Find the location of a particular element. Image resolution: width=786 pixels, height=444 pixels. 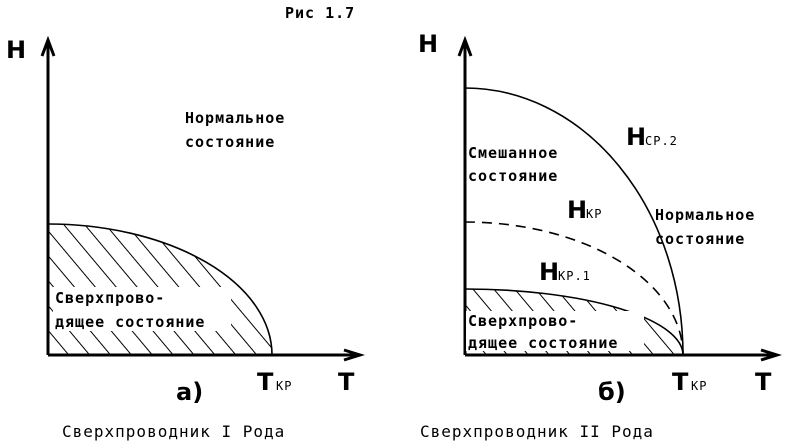

critical-curve is located at coordinates (160, 289).